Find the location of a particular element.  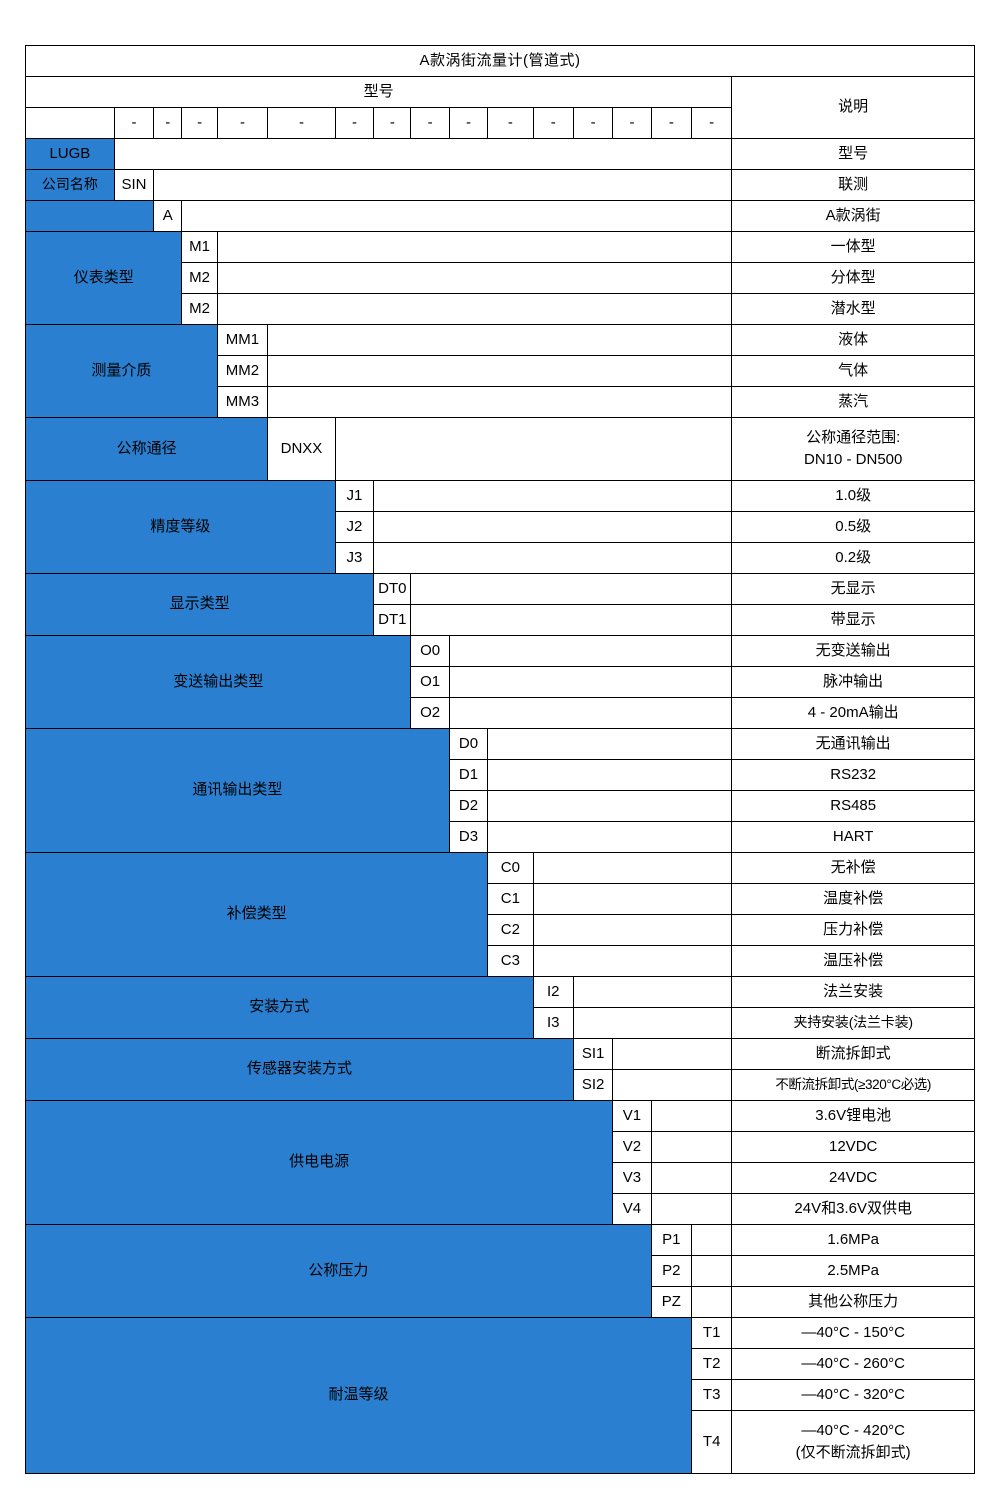

code-cell-d2: D2 is located at coordinates (468, 806).